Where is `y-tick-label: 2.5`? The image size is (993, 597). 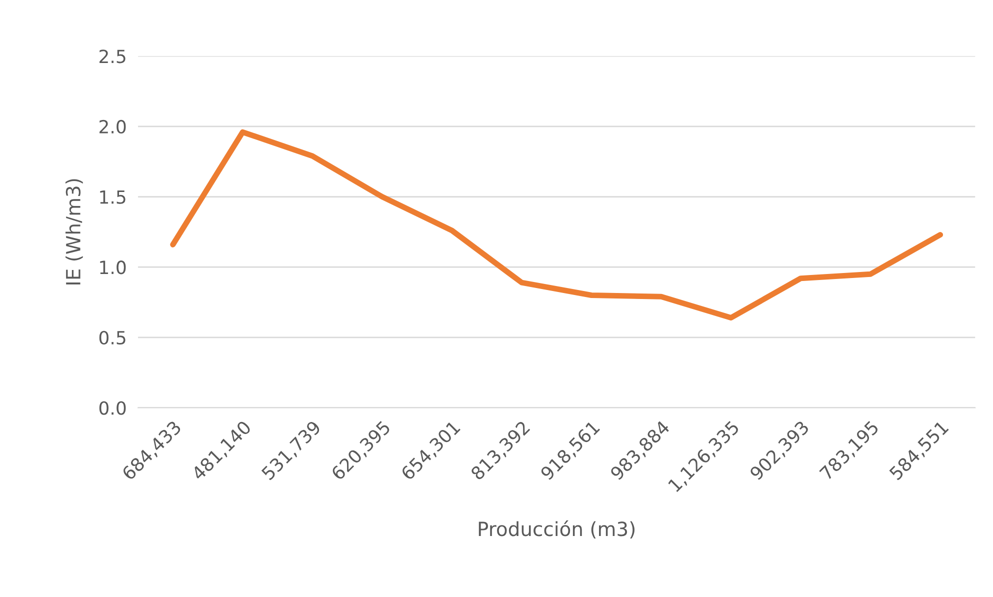
y-tick-label: 2.5 is located at coordinates (113, 57).